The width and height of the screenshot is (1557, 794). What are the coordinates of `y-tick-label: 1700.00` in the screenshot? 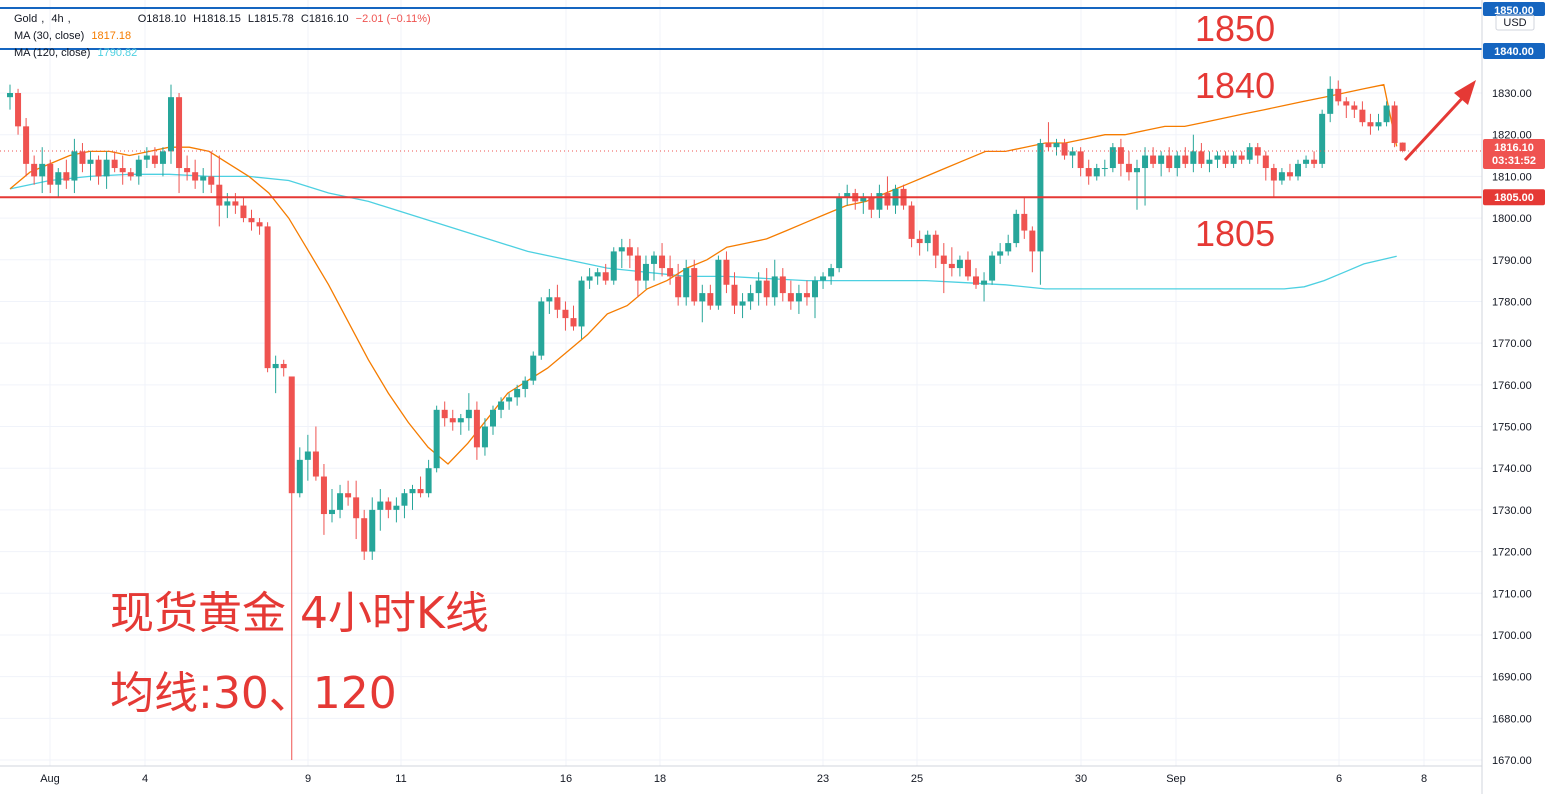 It's located at (1512, 636).